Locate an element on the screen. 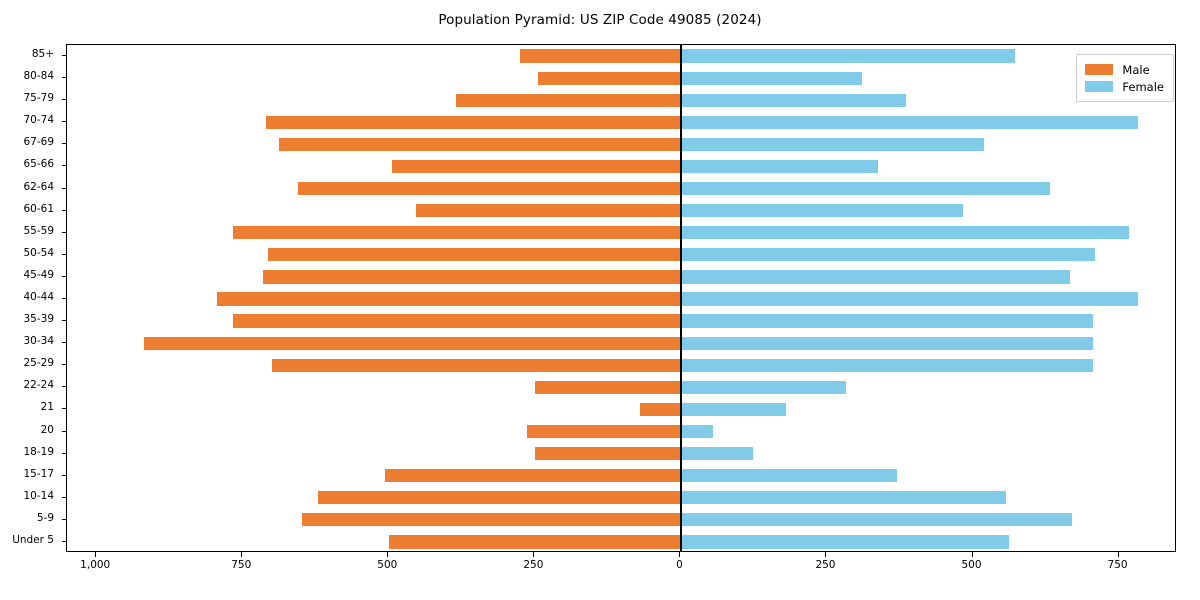 The width and height of the screenshot is (1200, 600). x-tick-label-2: 500 is located at coordinates (387, 565).